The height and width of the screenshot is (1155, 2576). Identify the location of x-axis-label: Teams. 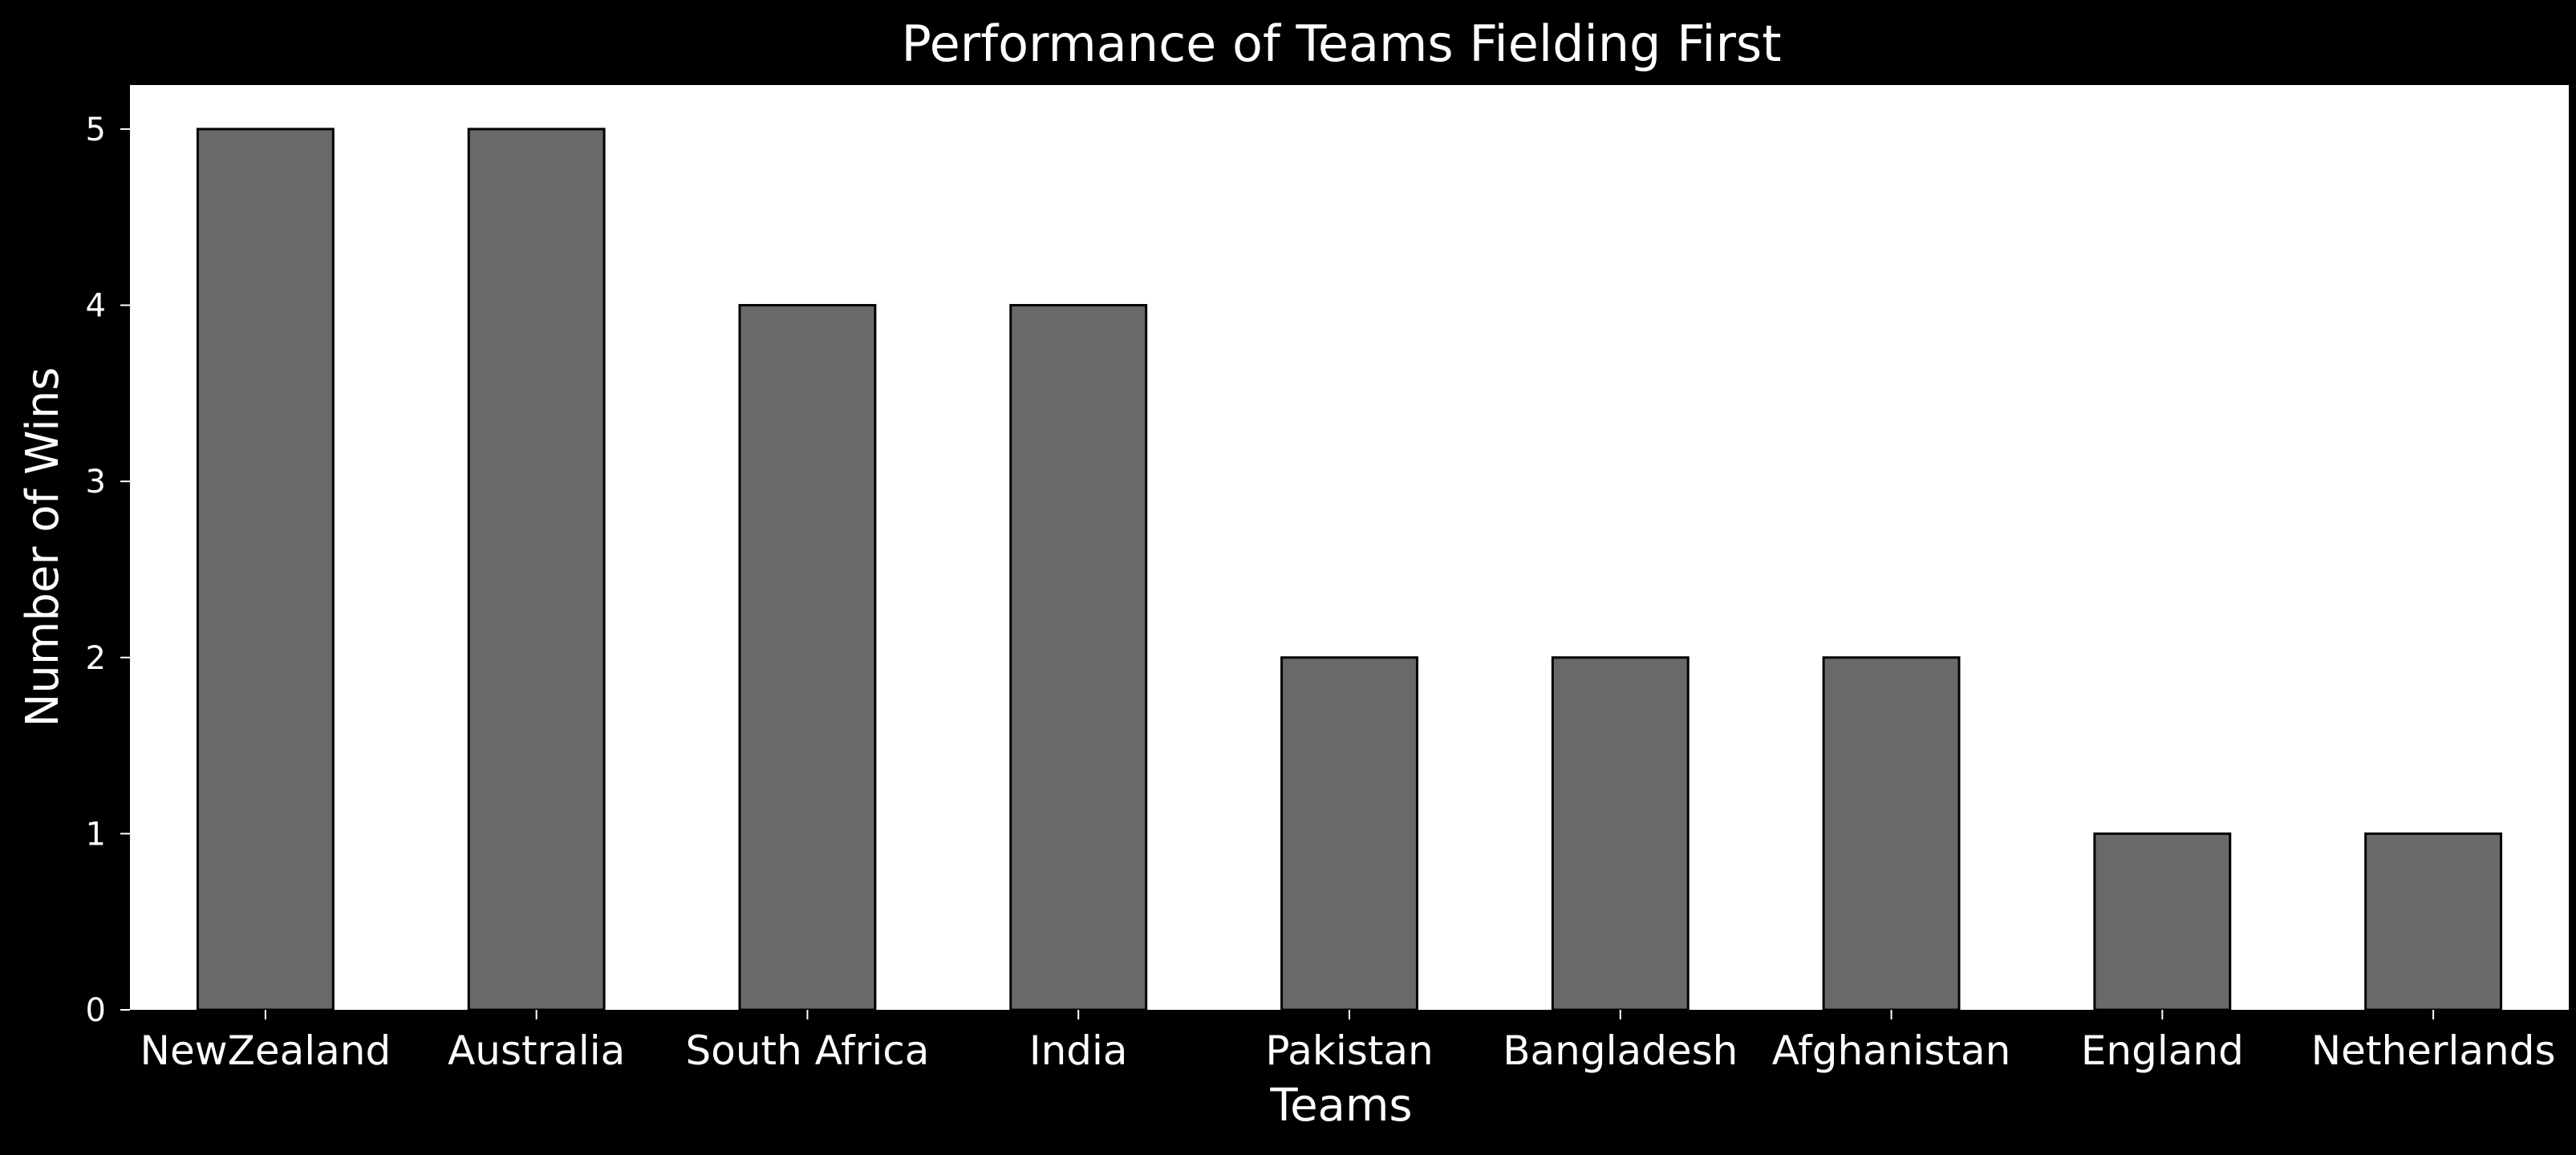
(1340, 1106).